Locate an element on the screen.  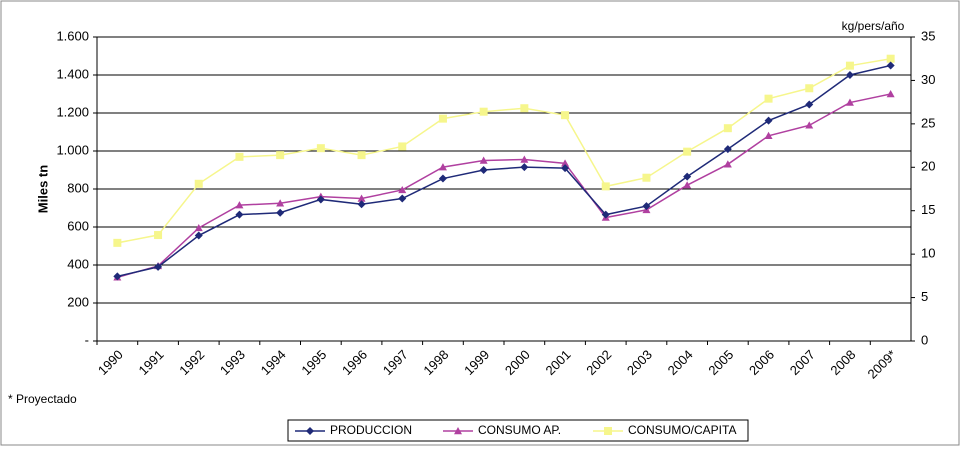
y-tick-label: 600 is located at coordinates (78, 225).